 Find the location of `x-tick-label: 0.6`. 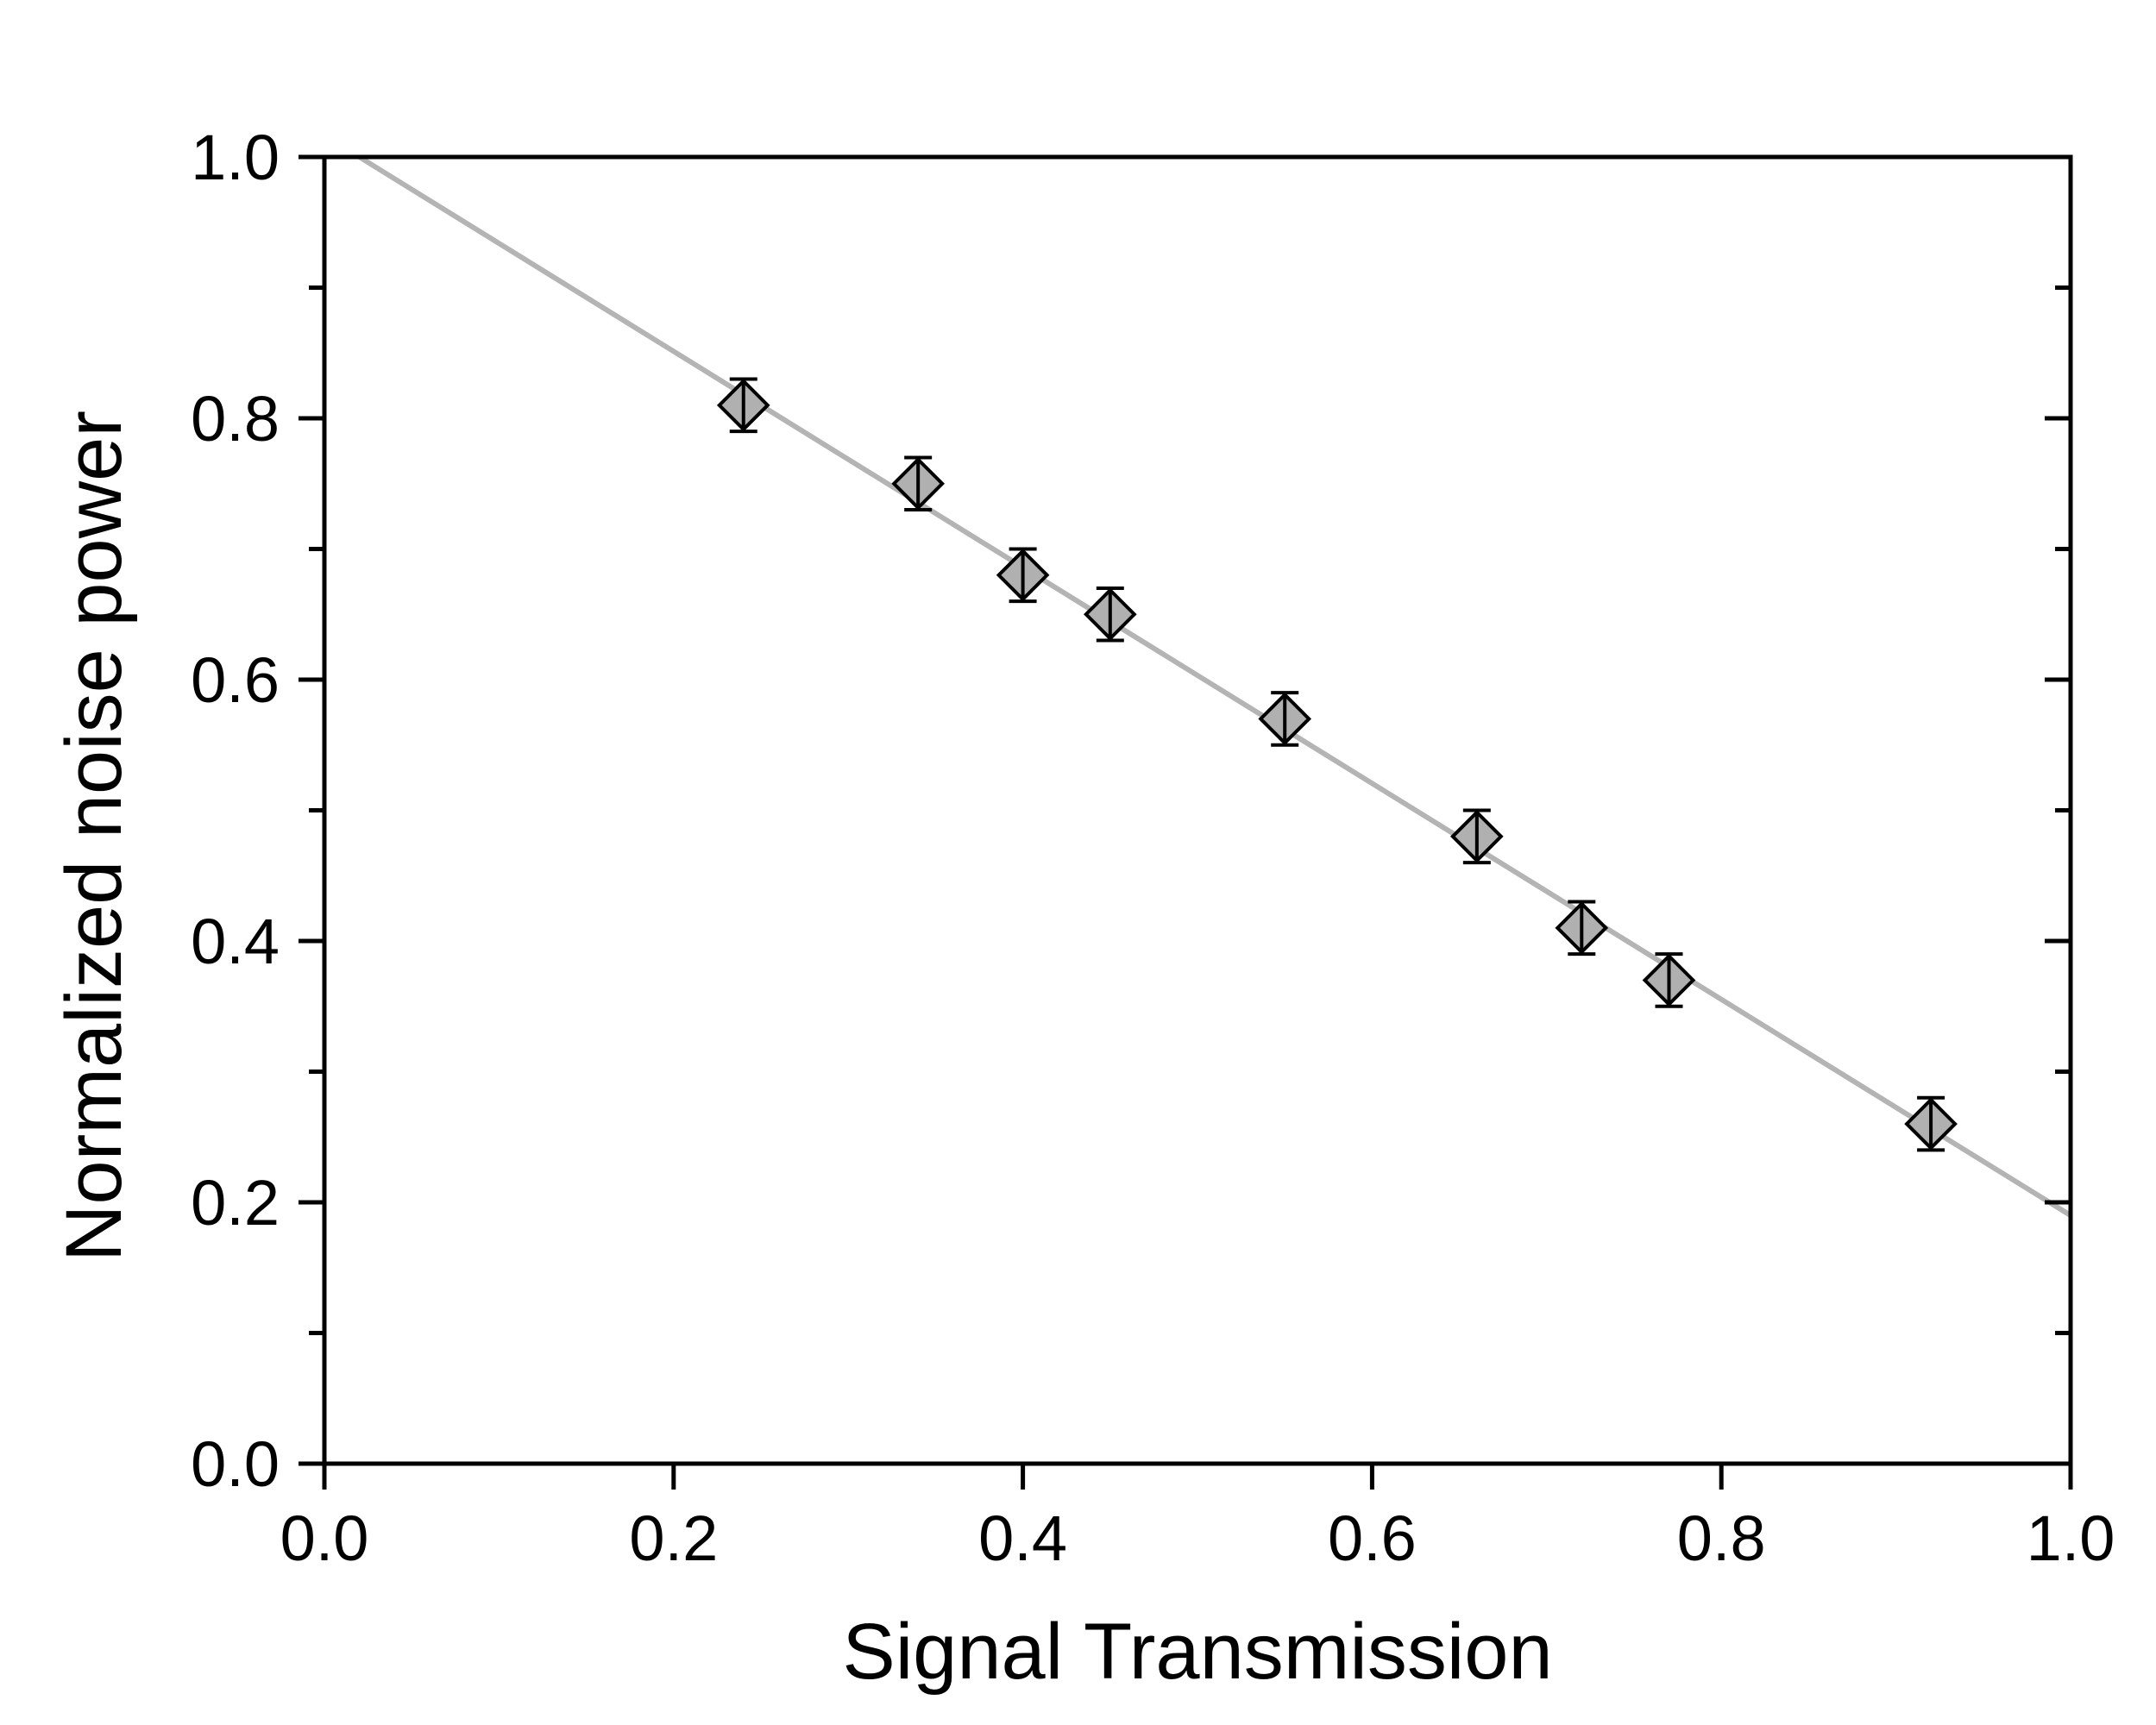

x-tick-label: 0.6 is located at coordinates (1372, 1538).